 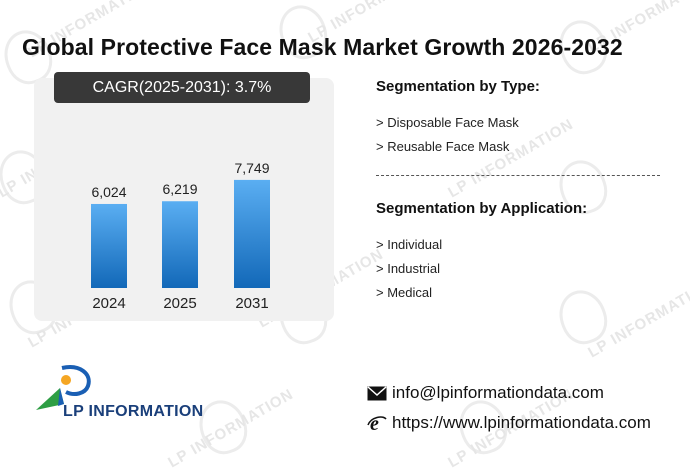 I want to click on website-row: e https://www.lpinformationdata.com, so click(x=508, y=423).